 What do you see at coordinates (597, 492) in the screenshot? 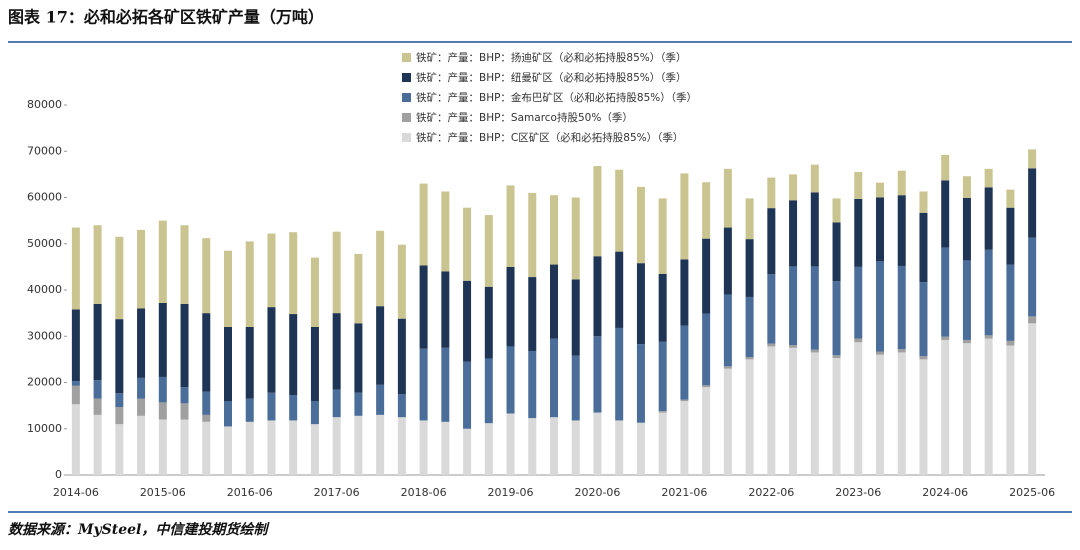
I see `x-tick-label: 2020-06` at bounding box center [597, 492].